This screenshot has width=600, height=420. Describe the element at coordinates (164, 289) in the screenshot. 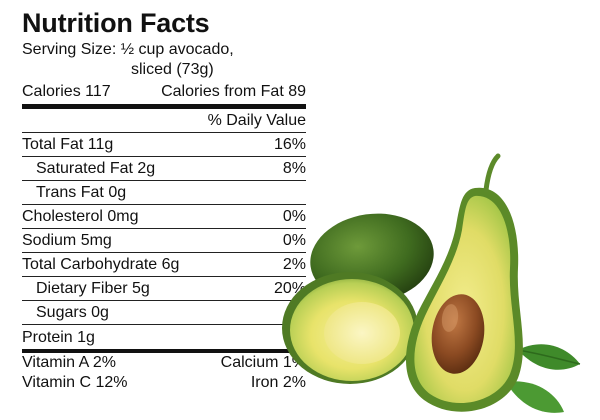

I see `nutrient-row: Dietary Fiber 5g 20%` at that location.